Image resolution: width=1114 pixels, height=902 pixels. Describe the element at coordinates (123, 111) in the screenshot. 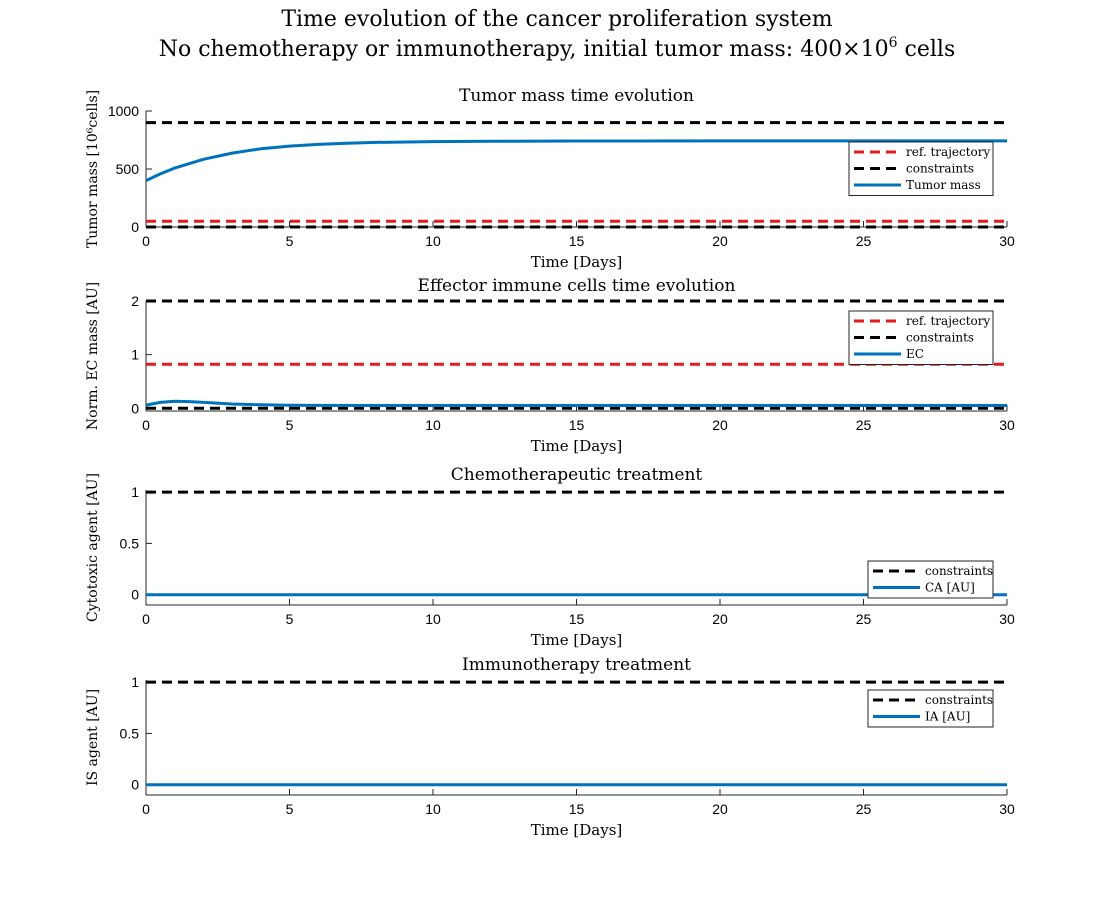

I see `y-tick-label: 1000` at that location.